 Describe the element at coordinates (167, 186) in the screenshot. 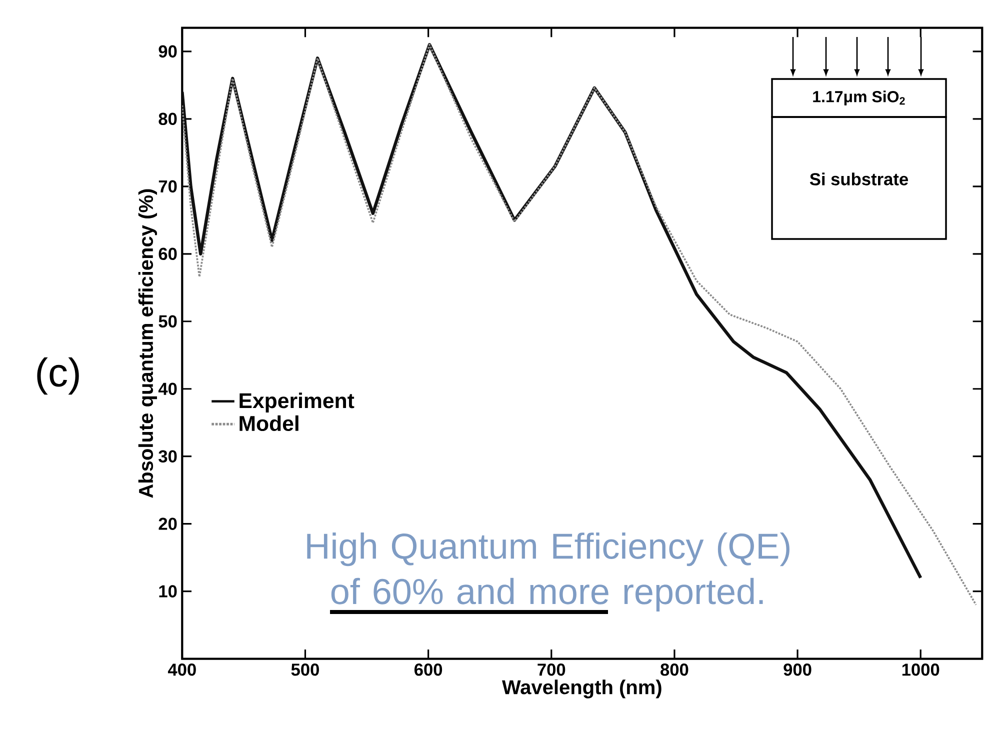

I see `y-tick-label: 70` at that location.